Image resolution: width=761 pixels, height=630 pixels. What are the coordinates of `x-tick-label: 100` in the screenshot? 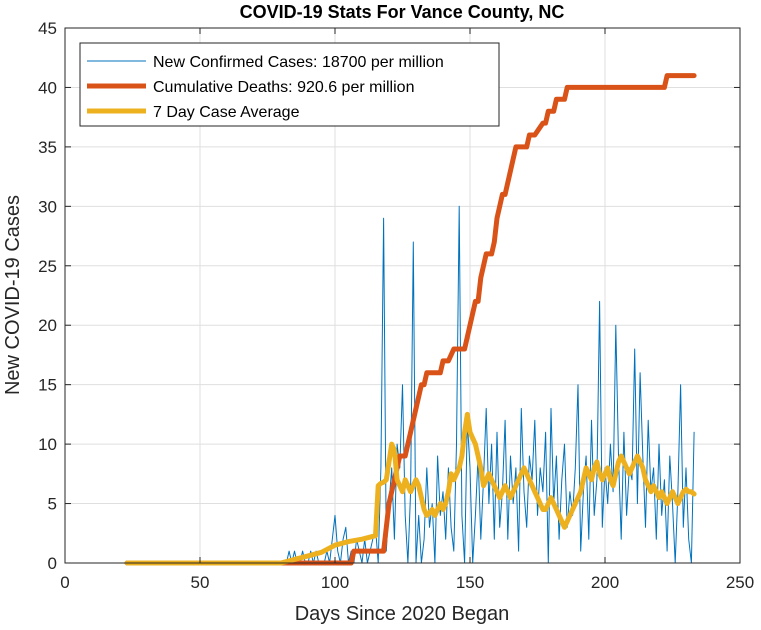 It's located at (335, 582).